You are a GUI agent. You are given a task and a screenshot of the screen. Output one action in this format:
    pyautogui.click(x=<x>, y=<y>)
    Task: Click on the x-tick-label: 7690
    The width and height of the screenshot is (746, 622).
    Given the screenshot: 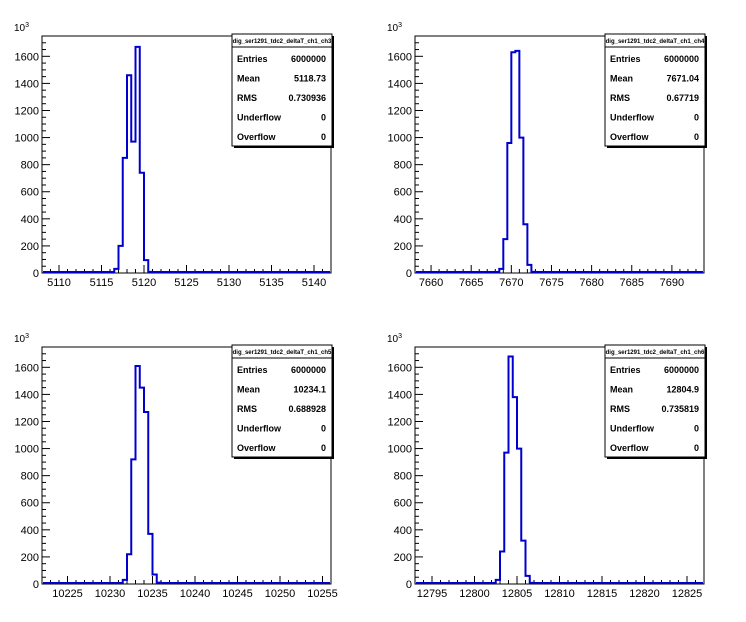 What is the action you would take?
    pyautogui.click(x=672, y=283)
    